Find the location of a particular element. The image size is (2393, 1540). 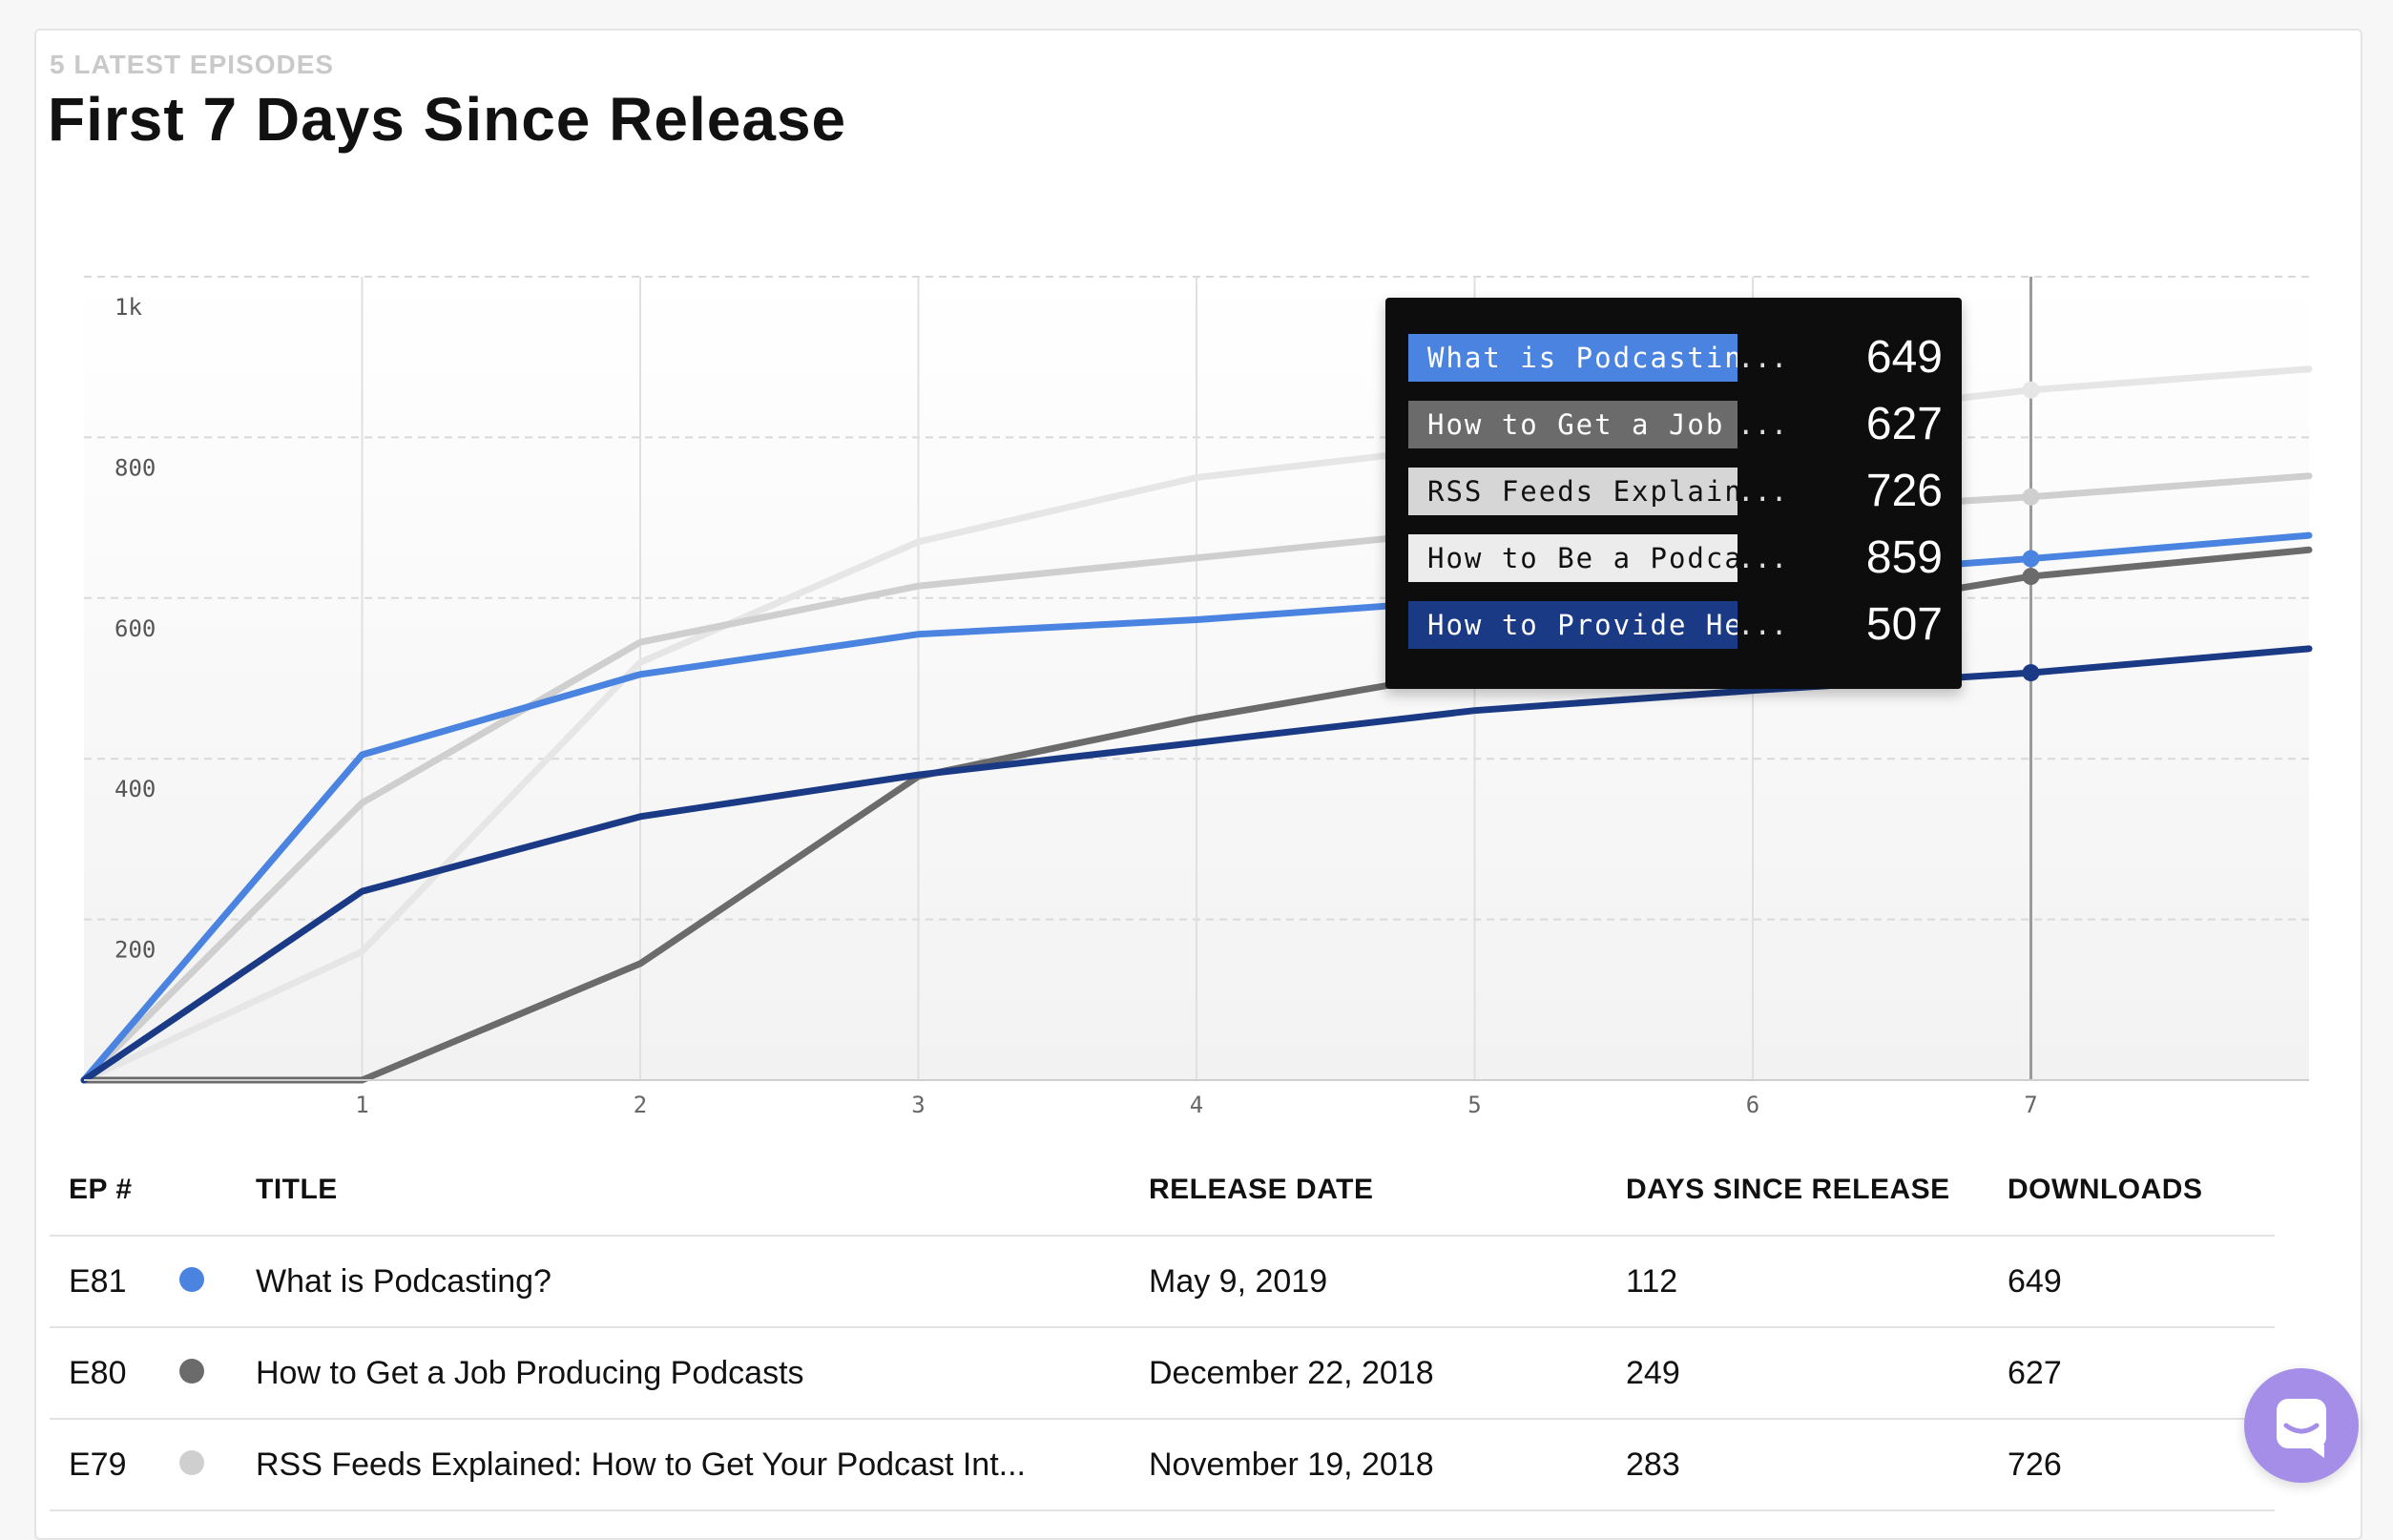

x-tick-label: 7 is located at coordinates (2030, 1105).